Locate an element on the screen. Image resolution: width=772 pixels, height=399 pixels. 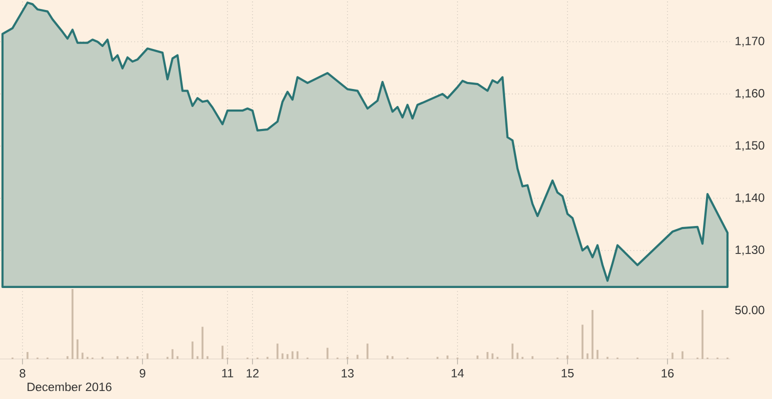
x-tick-label: 8 is located at coordinates (23, 373).